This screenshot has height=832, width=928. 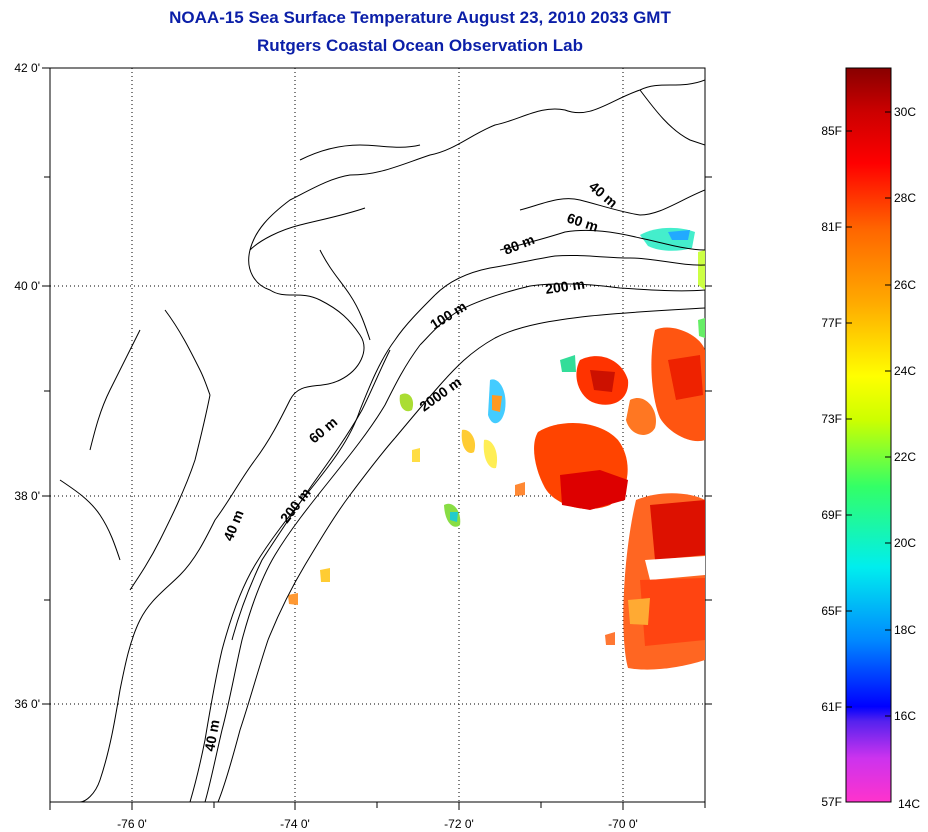 What do you see at coordinates (831, 419) in the screenshot?
I see `colorbar-f-label: 73F` at bounding box center [831, 419].